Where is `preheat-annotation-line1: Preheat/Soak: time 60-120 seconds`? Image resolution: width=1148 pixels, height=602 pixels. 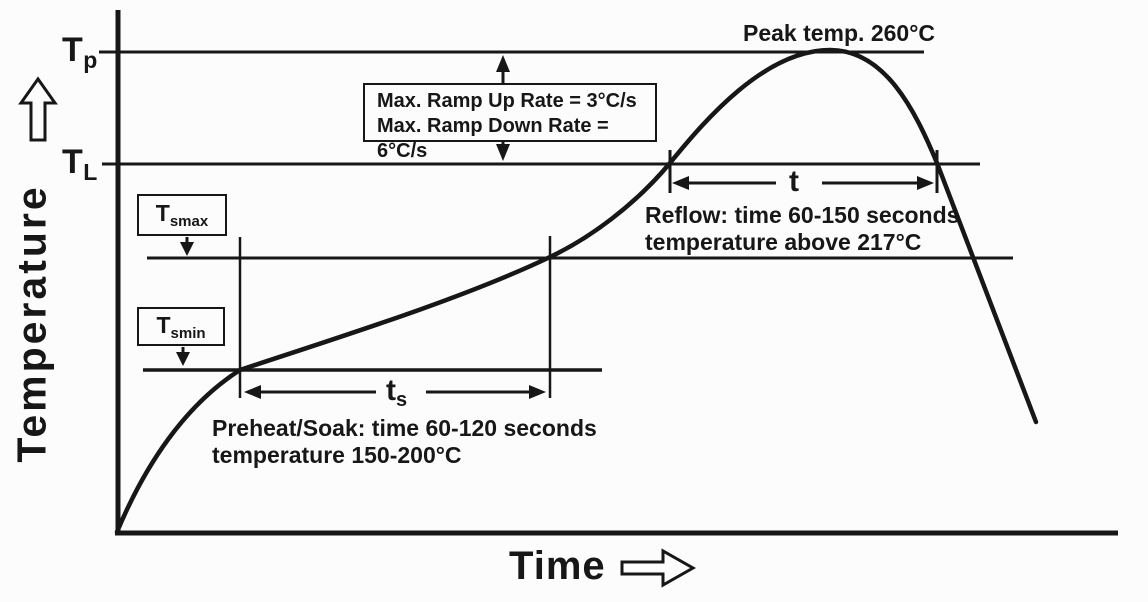
preheat-annotation-line1: Preheat/Soak: time 60-120 seconds is located at coordinates (404, 428).